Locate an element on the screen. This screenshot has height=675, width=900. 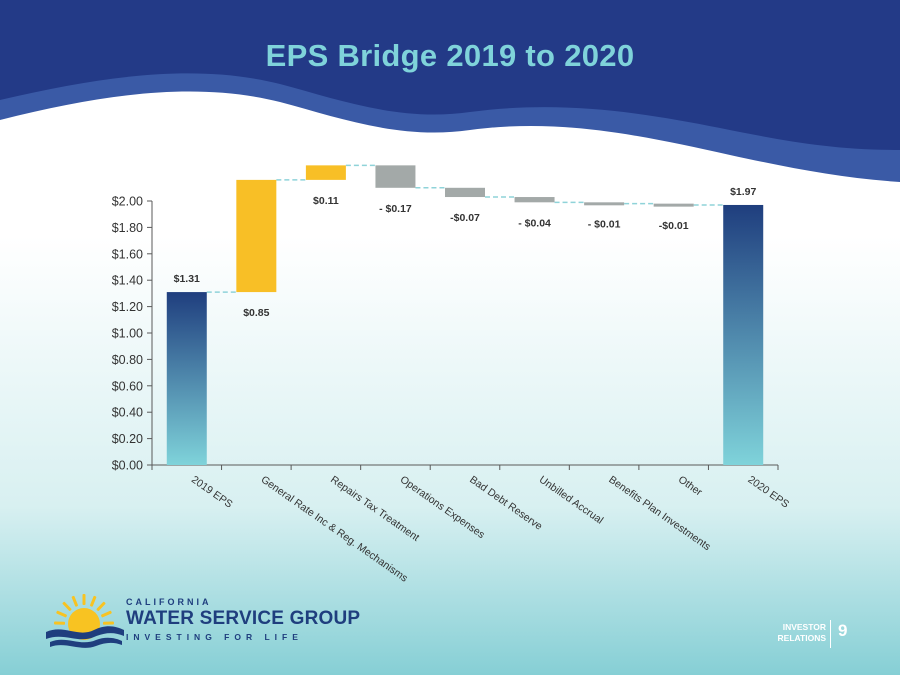
x-category-label: Unbilled Accrual is located at coordinates (571, 500).